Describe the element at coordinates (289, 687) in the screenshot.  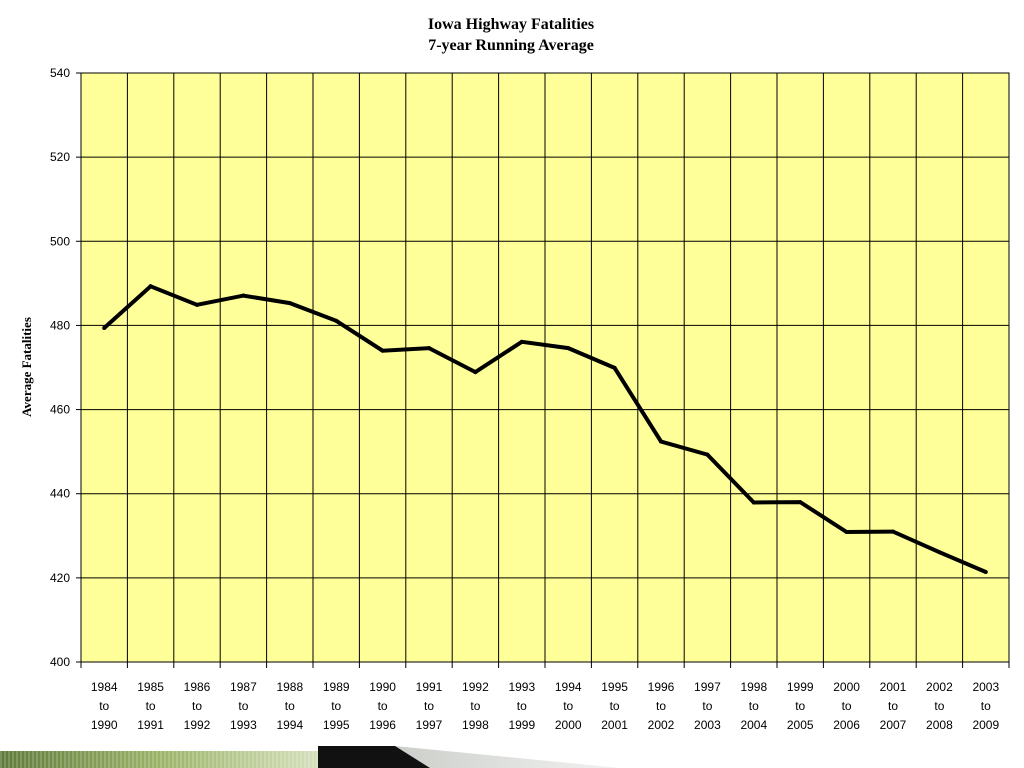
I see `x-tick-label: 1988` at that location.